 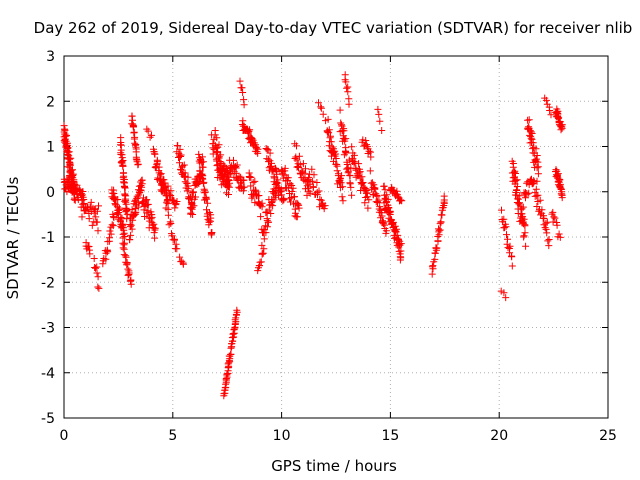 I want to click on y-tick-label: -5, so click(x=48, y=419).